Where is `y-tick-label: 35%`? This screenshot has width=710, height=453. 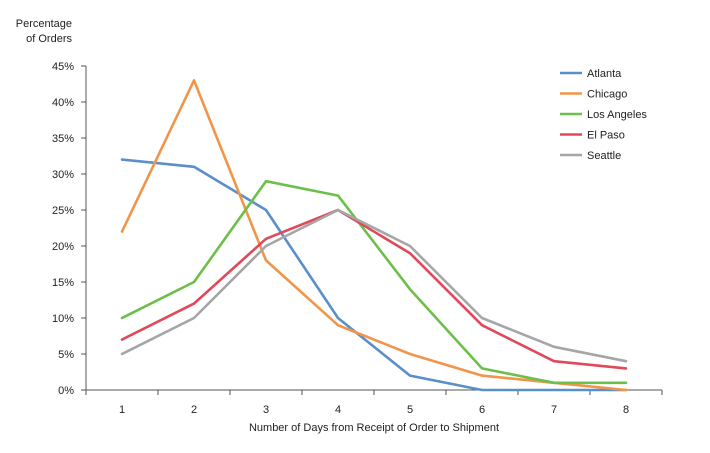 y-tick-label: 35% is located at coordinates (63, 139).